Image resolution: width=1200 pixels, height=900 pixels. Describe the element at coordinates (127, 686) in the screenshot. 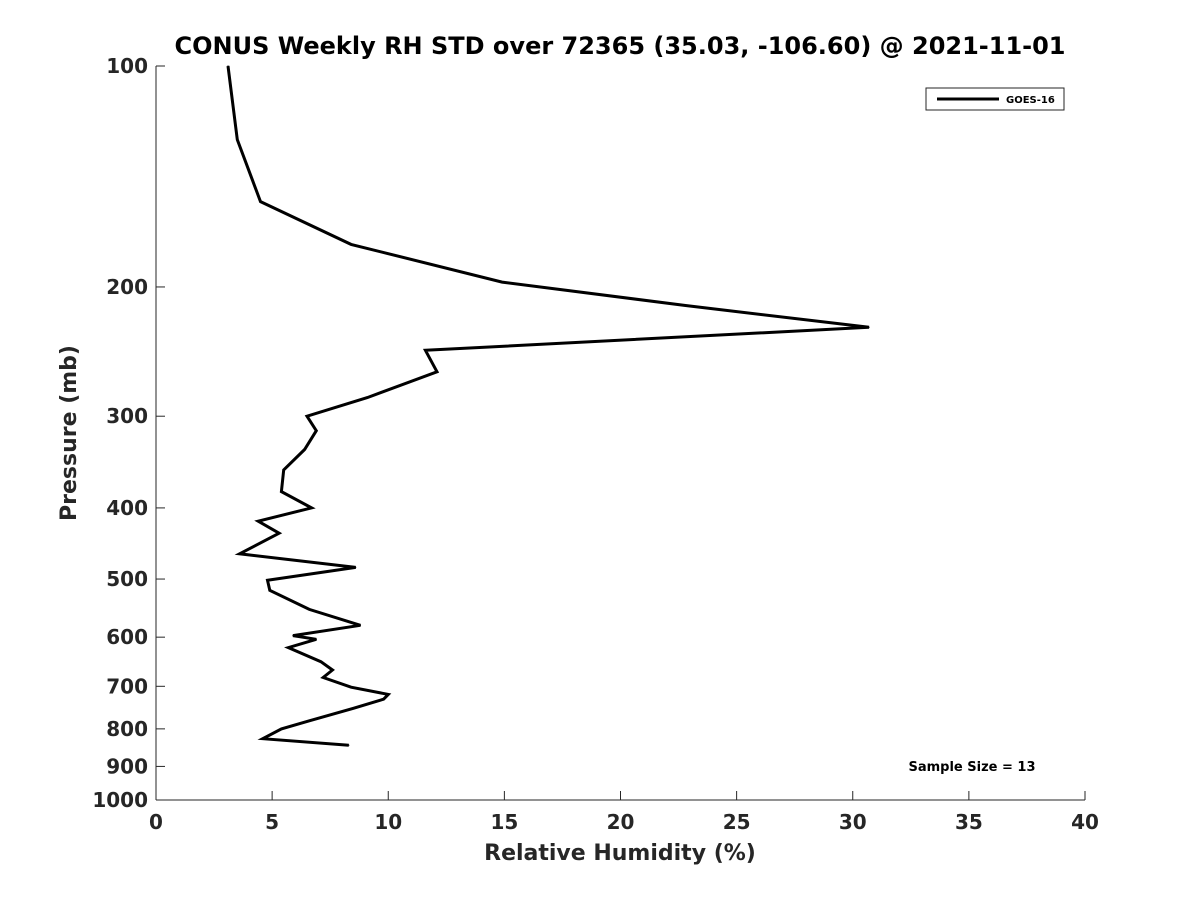

I see `y-tick-label: 700` at that location.